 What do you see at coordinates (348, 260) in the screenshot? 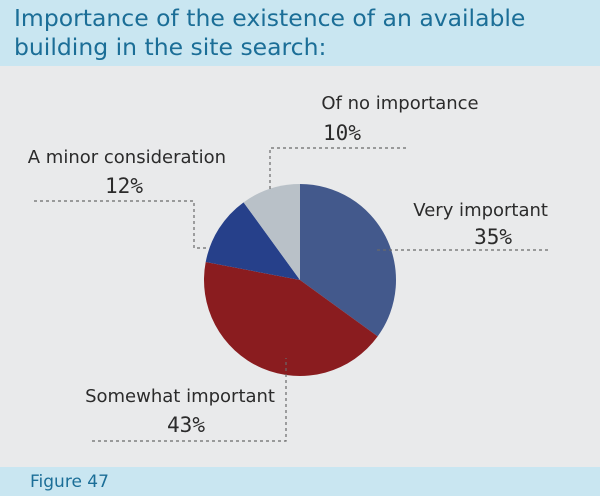
I see `pie-slice-very-important` at bounding box center [348, 260].